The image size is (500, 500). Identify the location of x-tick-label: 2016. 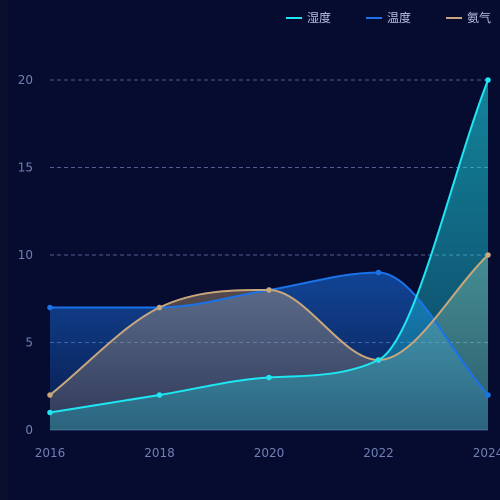
(50, 453).